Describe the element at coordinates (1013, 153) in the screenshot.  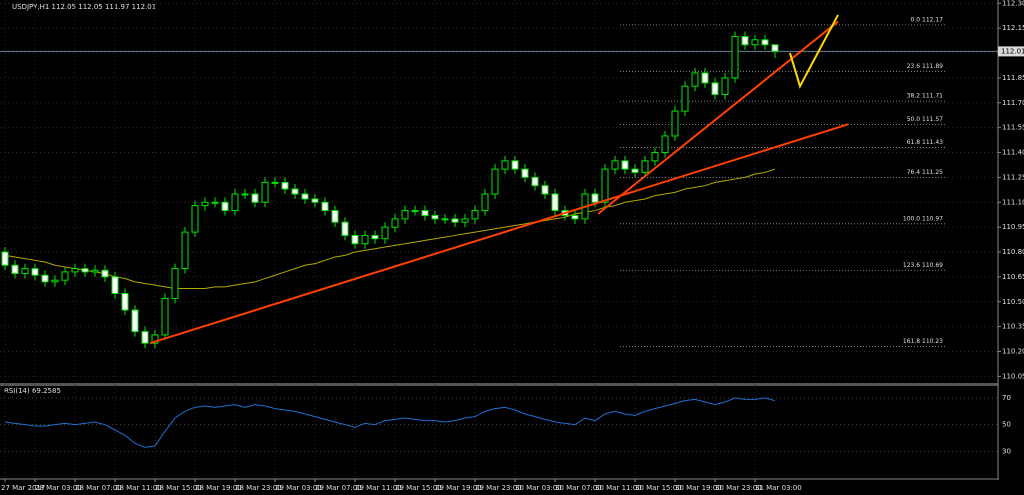
I see `y-tick-label: 111.40` at that location.